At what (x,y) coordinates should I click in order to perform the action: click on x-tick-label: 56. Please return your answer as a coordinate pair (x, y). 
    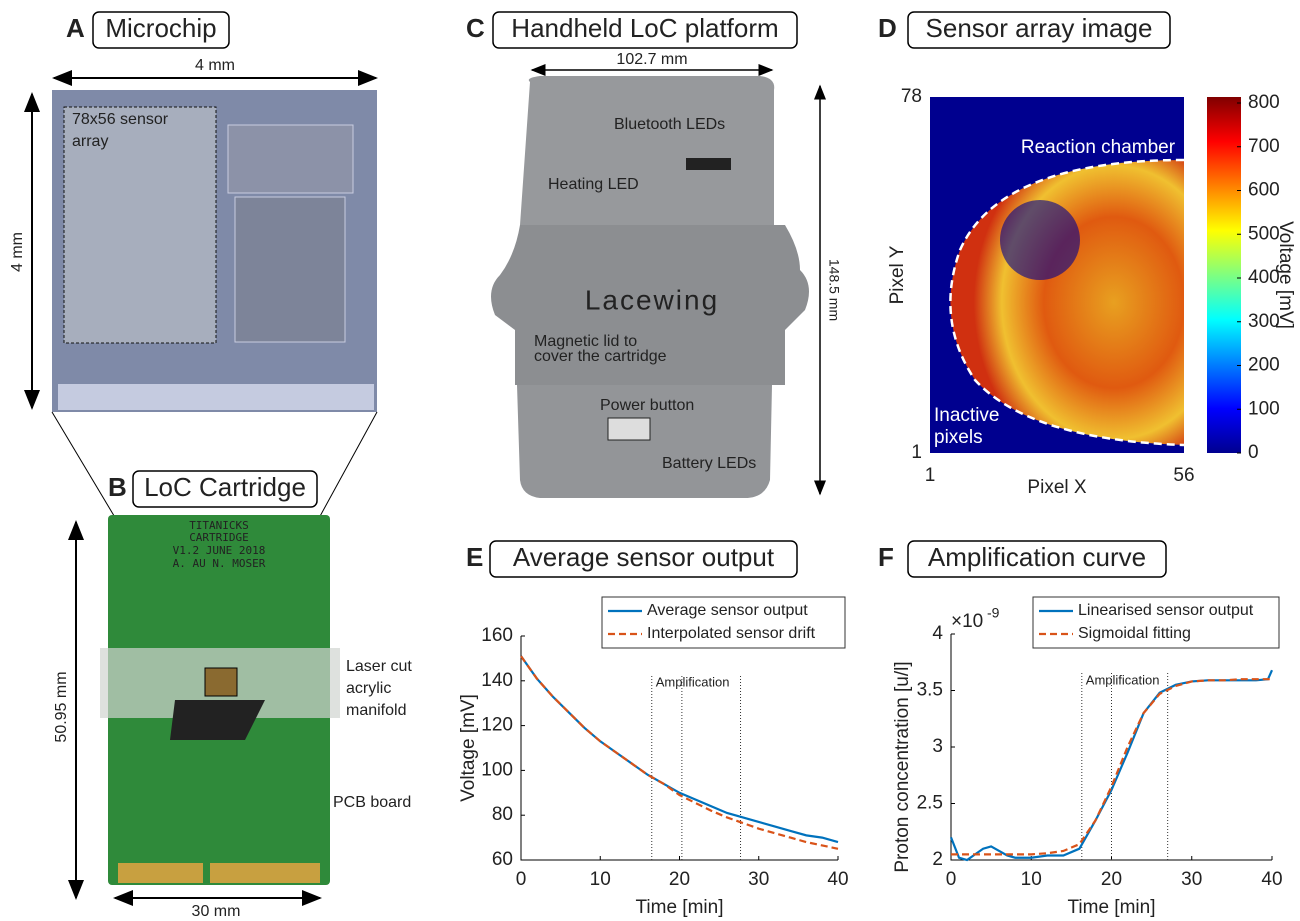
    Looking at the image, I should click on (1183, 475).